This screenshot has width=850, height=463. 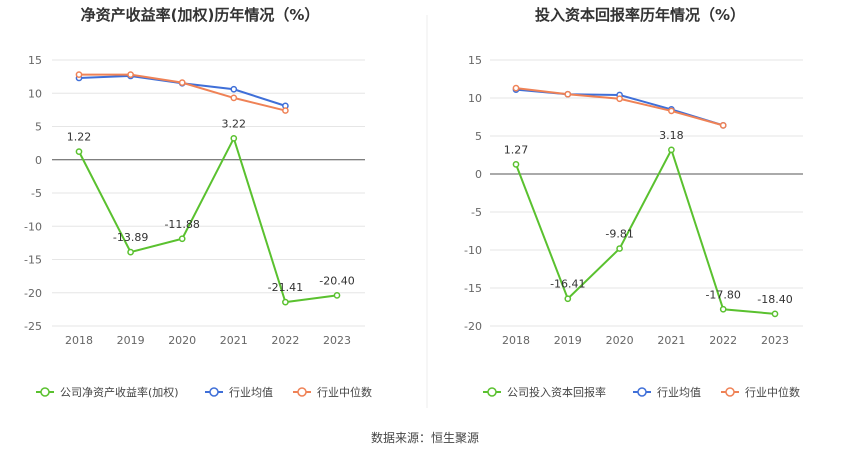 What do you see at coordinates (200, 15) in the screenshot?
I see `chart-title: 净资产收益率(加权)历年情况（%）` at bounding box center [200, 15].